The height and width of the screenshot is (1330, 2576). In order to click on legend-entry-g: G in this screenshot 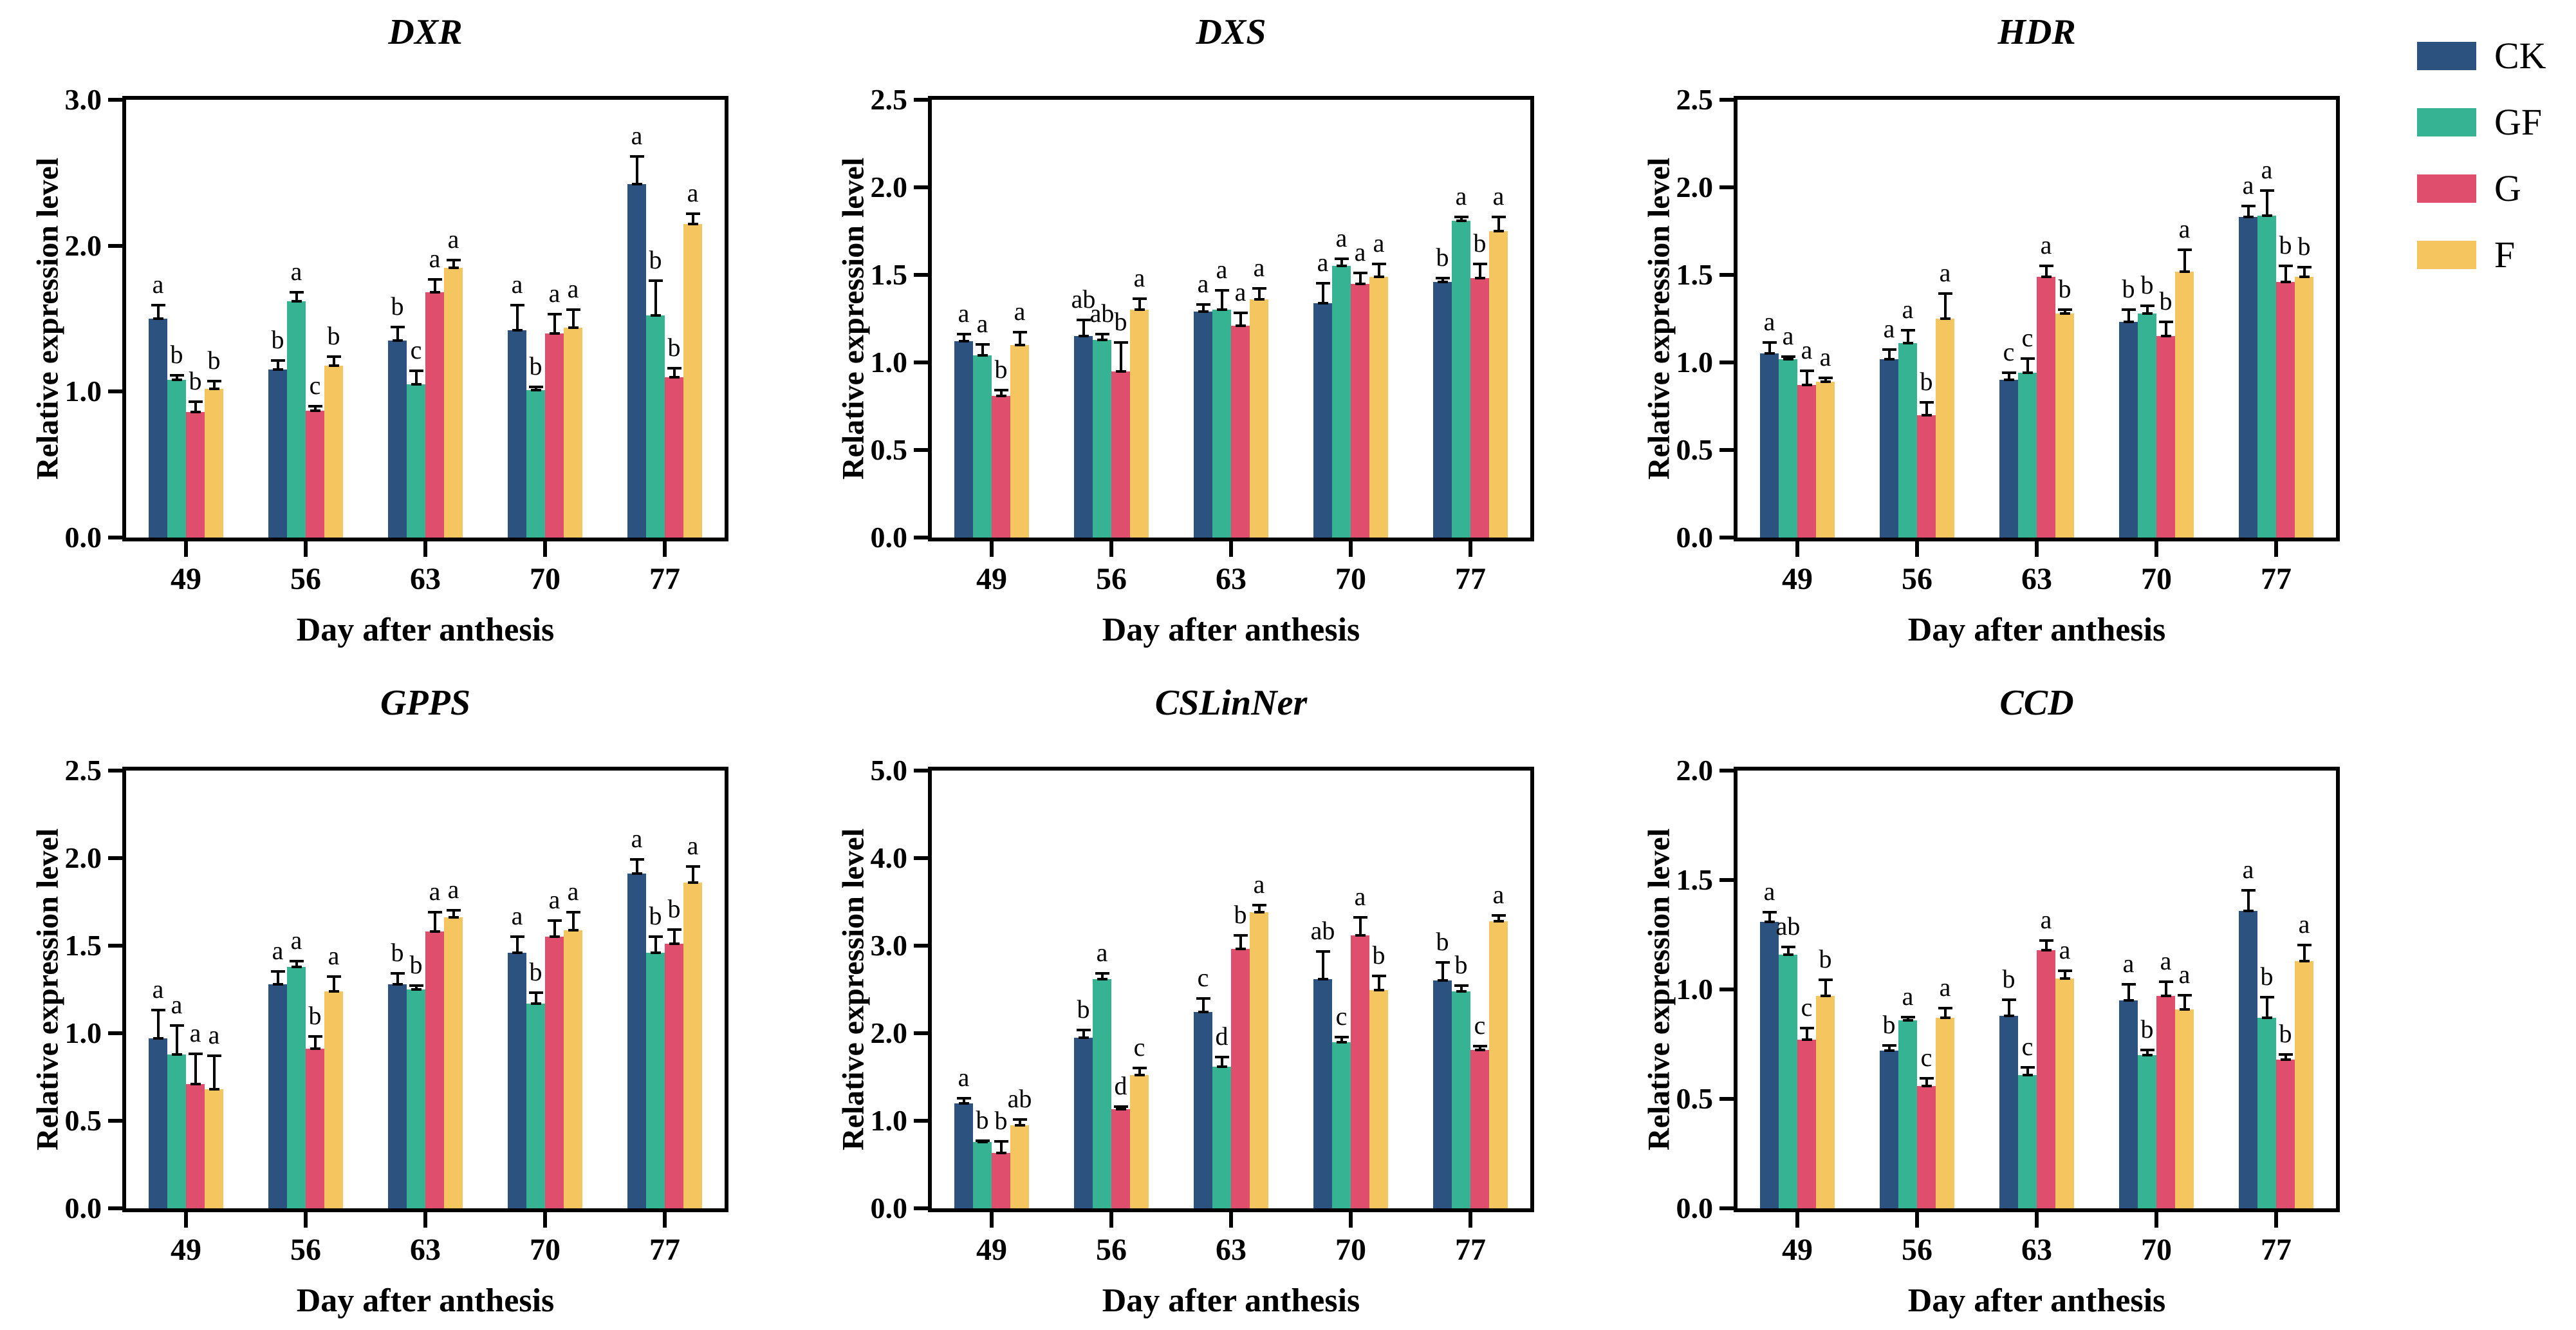, I will do `click(2469, 188)`.